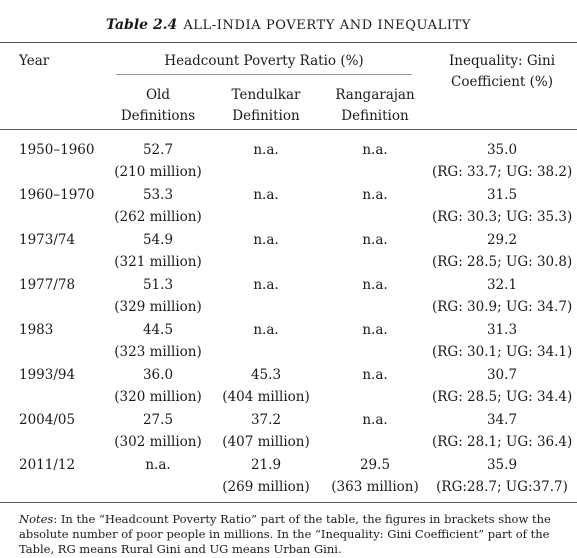 The height and width of the screenshot is (558, 577). I want to click on cell-gini: 30.7, so click(502, 375).